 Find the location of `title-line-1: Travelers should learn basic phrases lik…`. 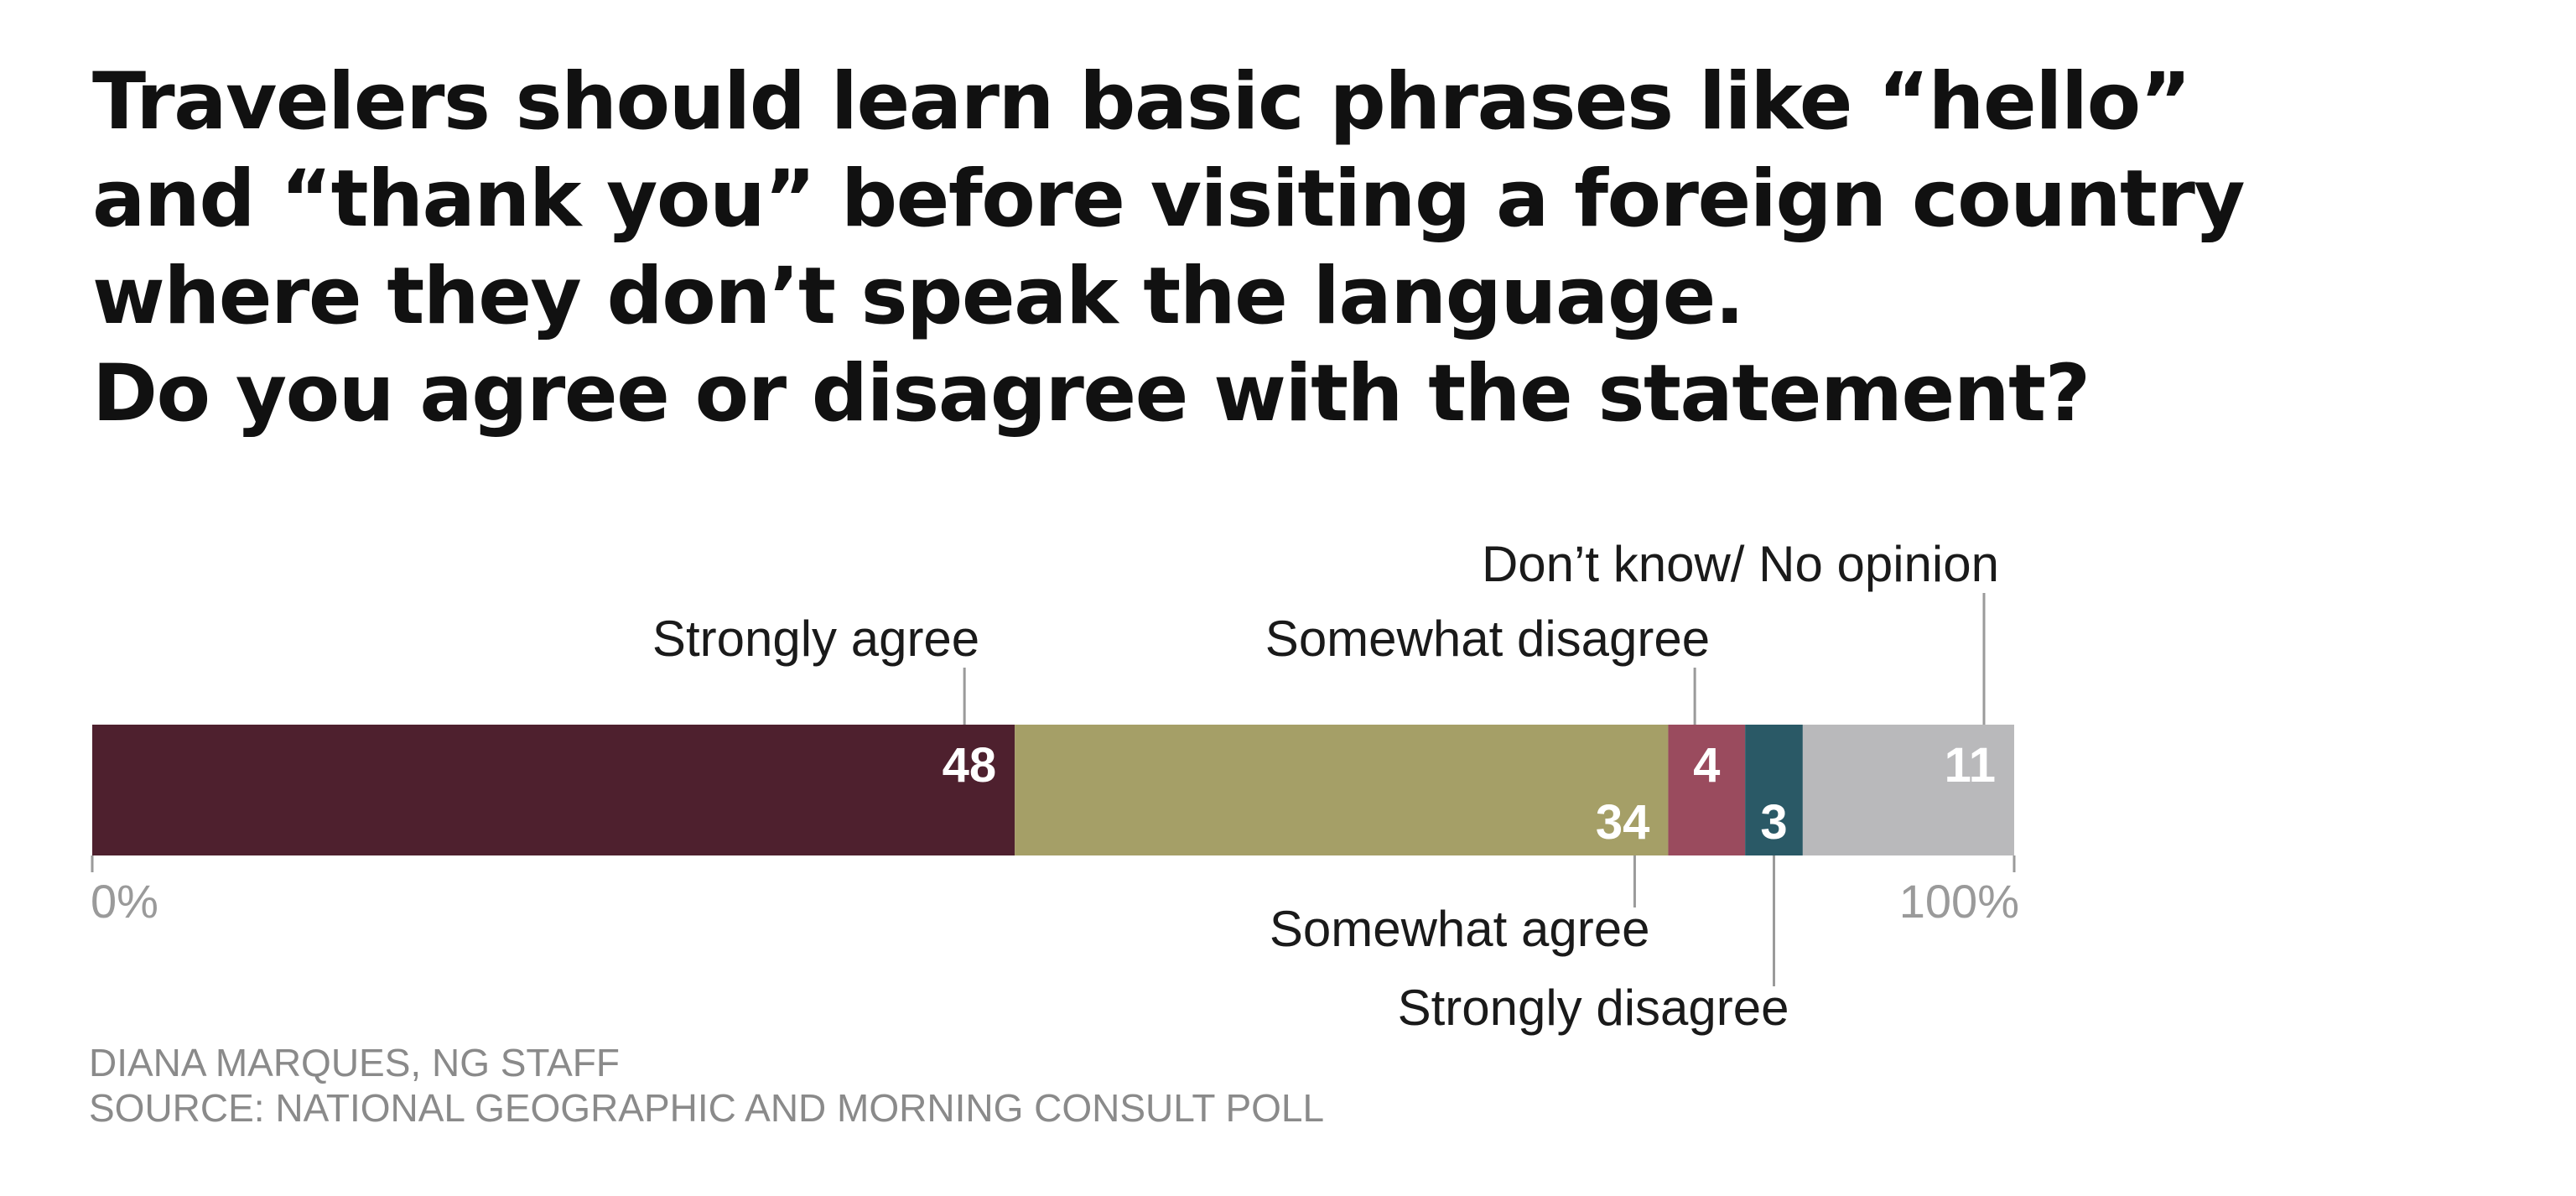

title-line-1: Travelers should learn basic phrases lik… is located at coordinates (1142, 102).